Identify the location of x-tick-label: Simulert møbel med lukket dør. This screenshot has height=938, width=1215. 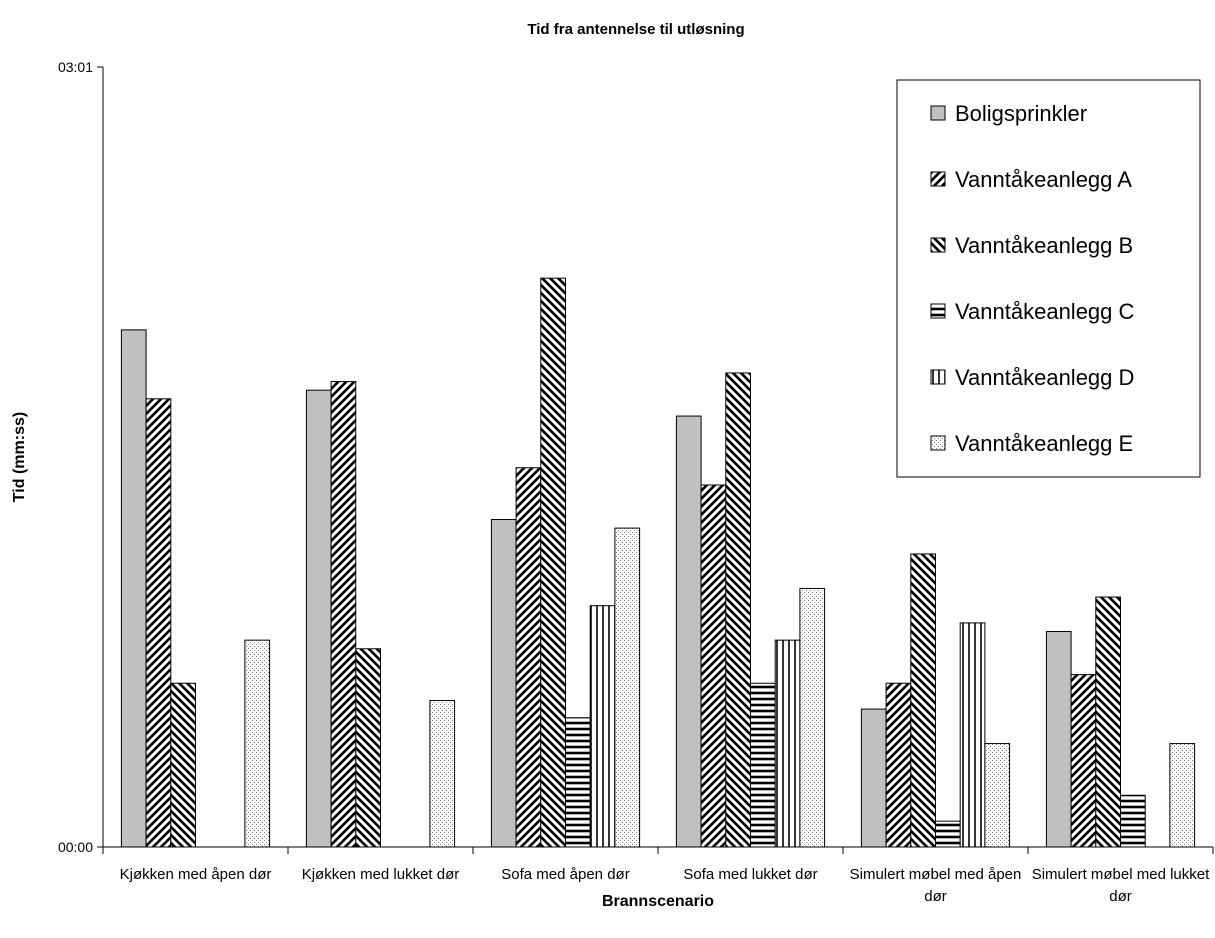
(1120, 885).